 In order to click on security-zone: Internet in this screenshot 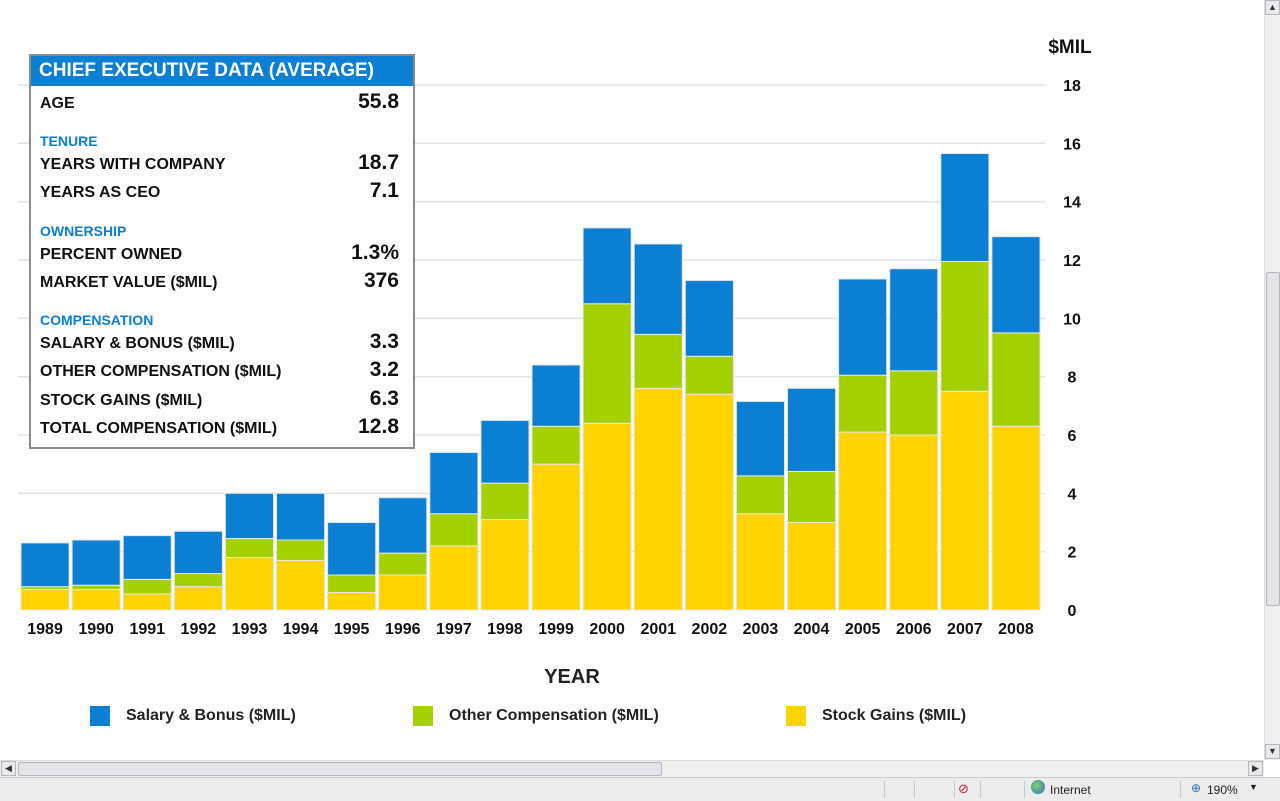, I will do `click(1070, 790)`.